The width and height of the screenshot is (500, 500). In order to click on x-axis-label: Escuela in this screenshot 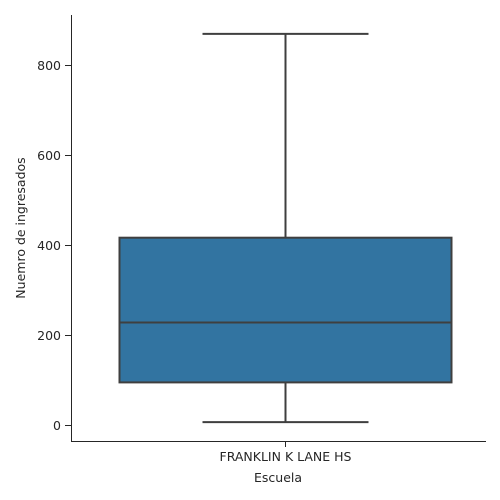, I will do `click(278, 477)`.